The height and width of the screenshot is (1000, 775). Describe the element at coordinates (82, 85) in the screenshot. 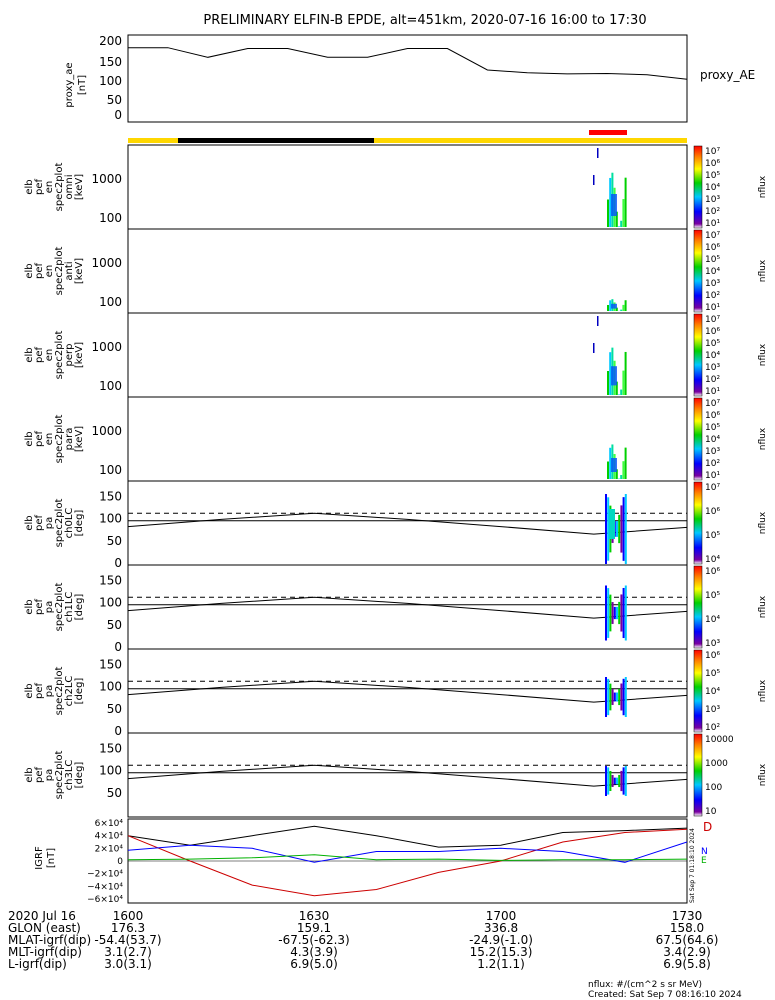

I see `ae-ylabel-2: [nT]` at that location.